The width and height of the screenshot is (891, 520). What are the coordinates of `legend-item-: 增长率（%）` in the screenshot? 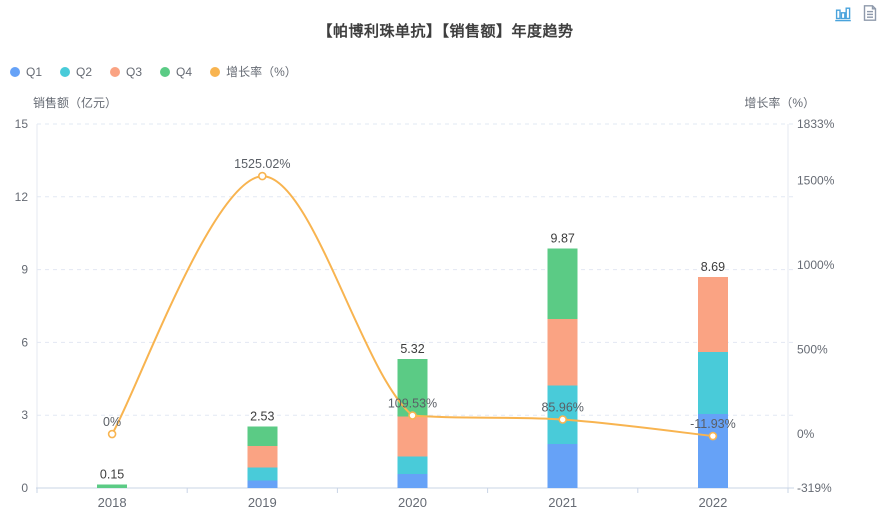 It's located at (253, 71).